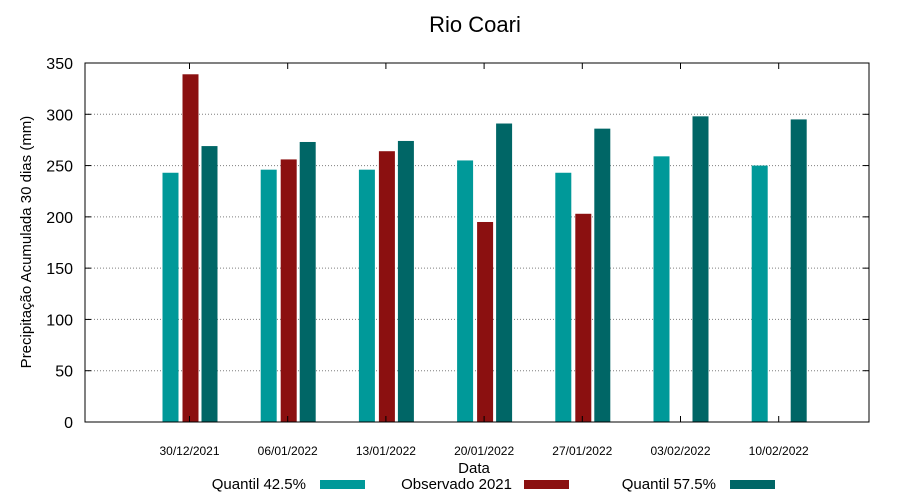  What do you see at coordinates (59, 167) in the screenshot?
I see `y-tick-label: 250` at bounding box center [59, 167].